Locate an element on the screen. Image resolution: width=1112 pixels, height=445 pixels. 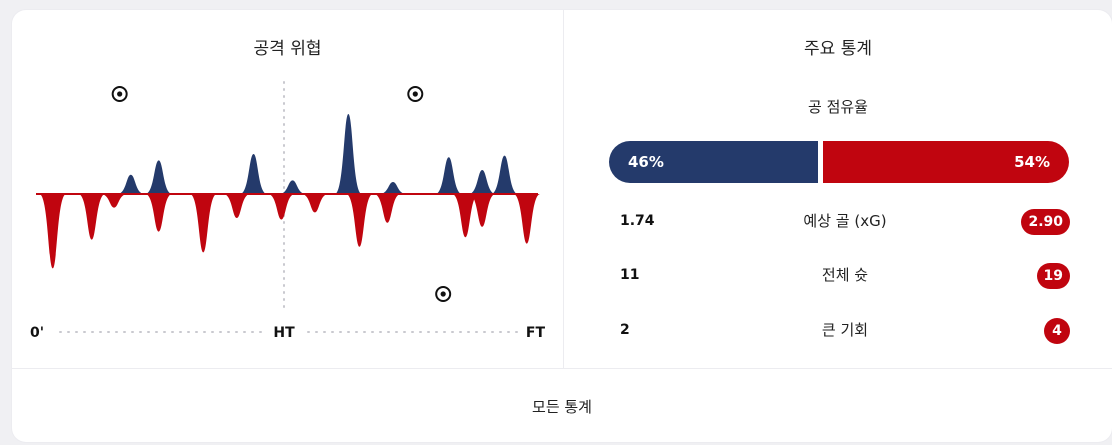
possession-bar: 46% 54% is located at coordinates (839, 162).